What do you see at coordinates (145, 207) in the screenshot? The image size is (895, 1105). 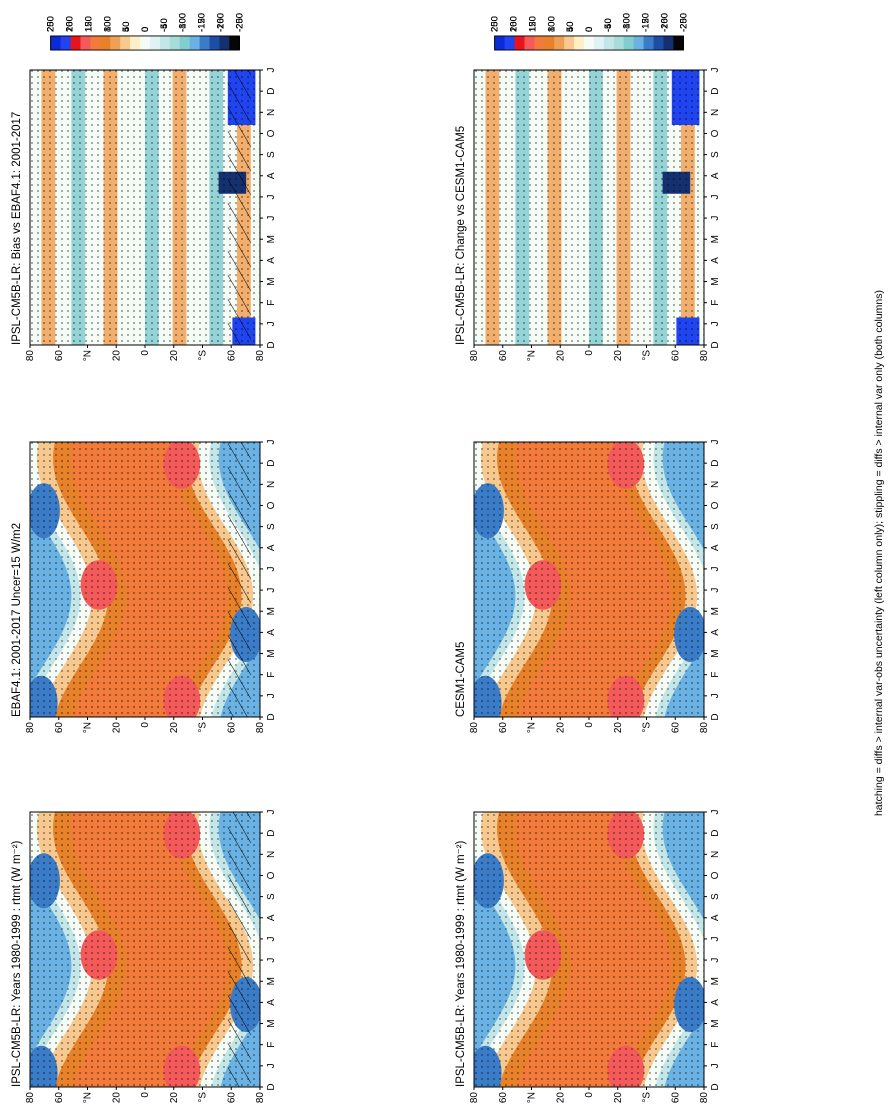 I see `stippling` at bounding box center [145, 207].